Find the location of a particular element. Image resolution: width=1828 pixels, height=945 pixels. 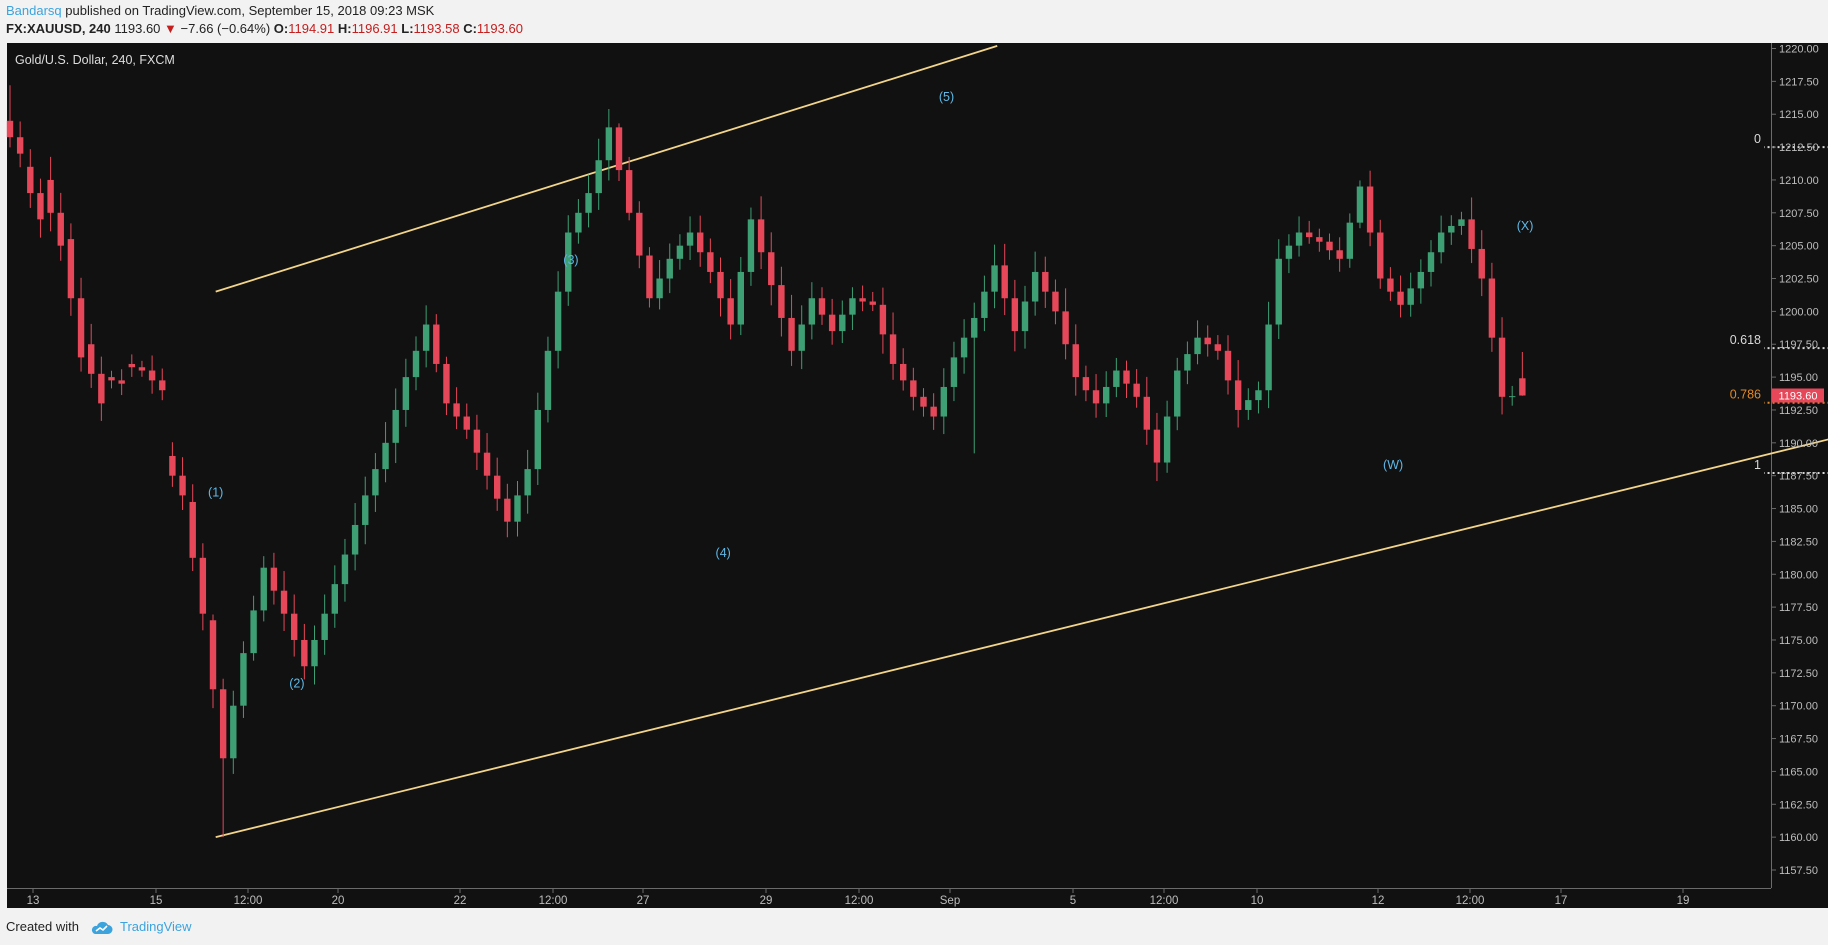

close-value: 1193.60 is located at coordinates (499, 28).